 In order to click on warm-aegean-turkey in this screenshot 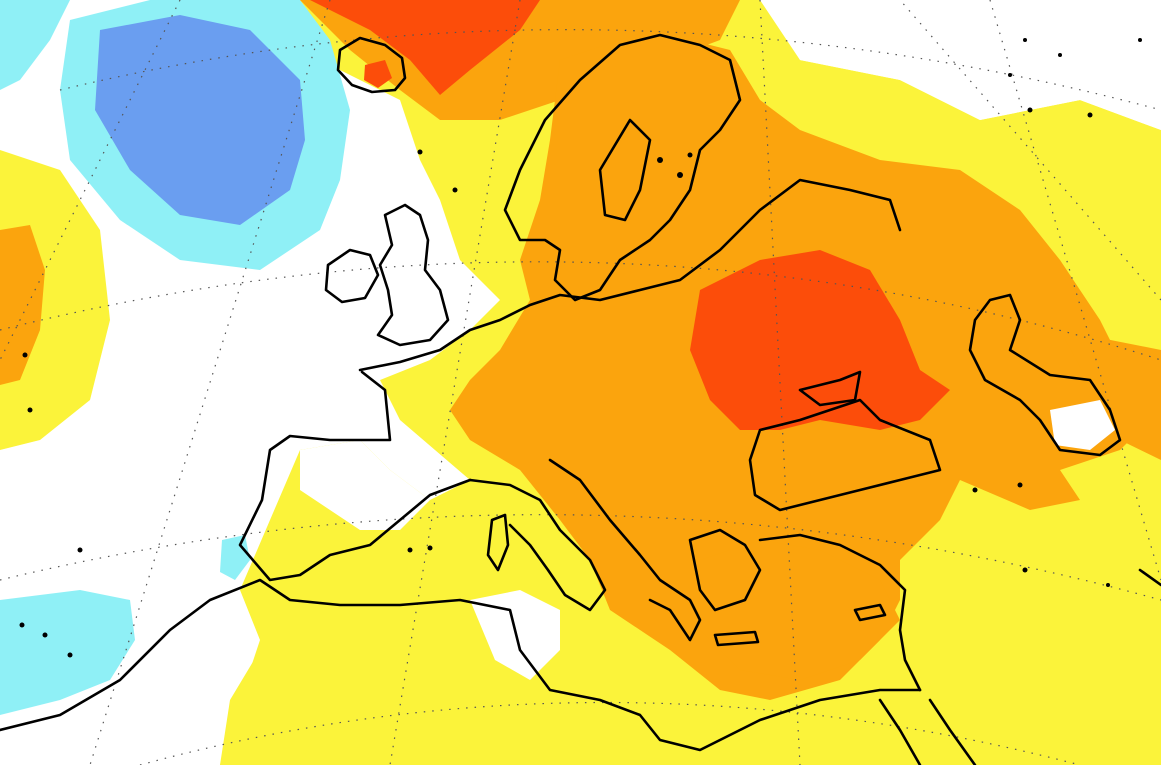, I will do `click(800, 610)`.